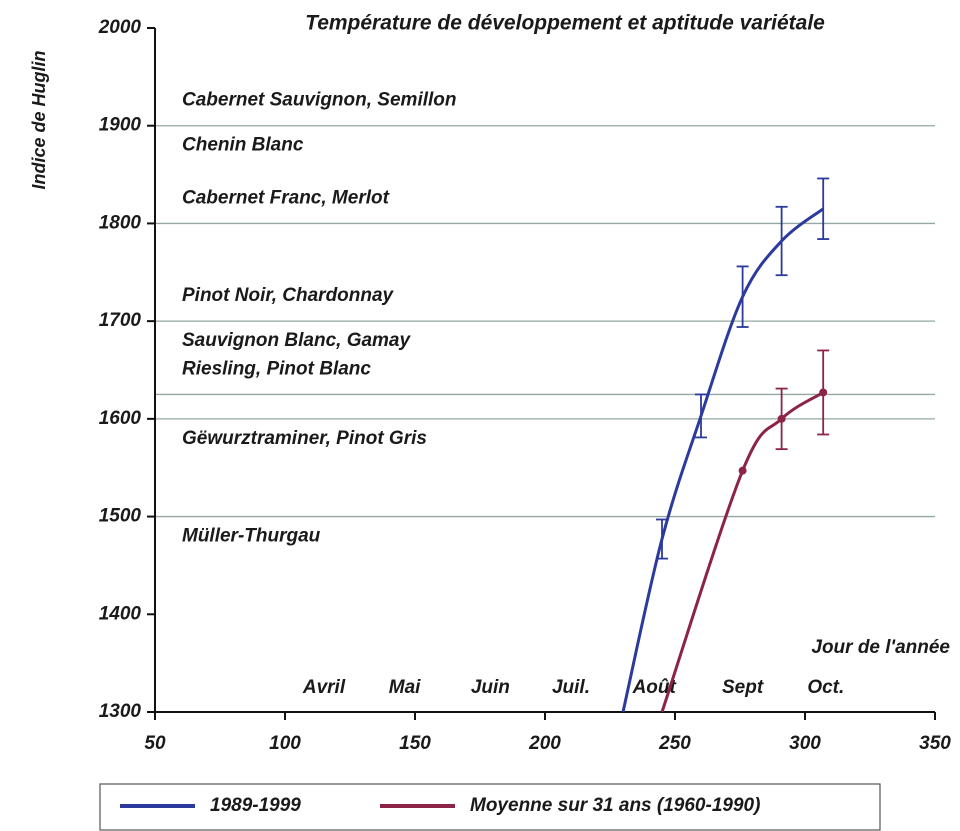 The image size is (960, 831). Describe the element at coordinates (120, 516) in the screenshot. I see `y-tick-label: 1500` at that location.